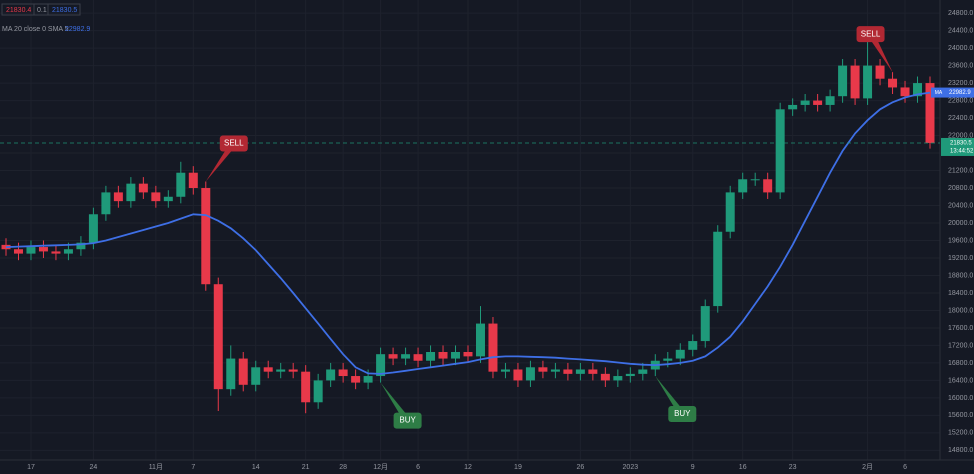 Image resolution: width=974 pixels, height=474 pixels. Describe the element at coordinates (960, 100) in the screenshot. I see `y-tick-label: 22800.0` at that location.